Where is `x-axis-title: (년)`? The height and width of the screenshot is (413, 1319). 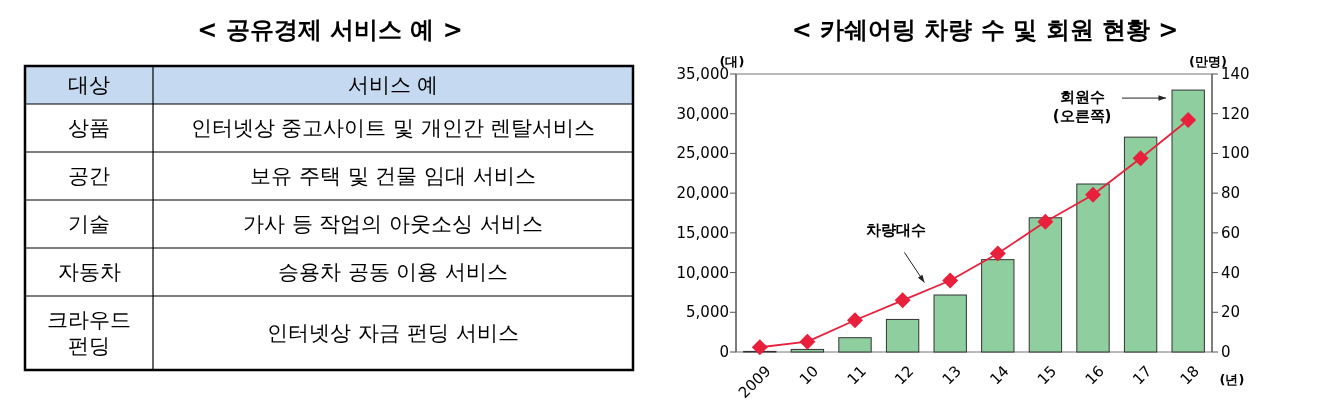
x-axis-title: (년) is located at coordinates (1232, 379).